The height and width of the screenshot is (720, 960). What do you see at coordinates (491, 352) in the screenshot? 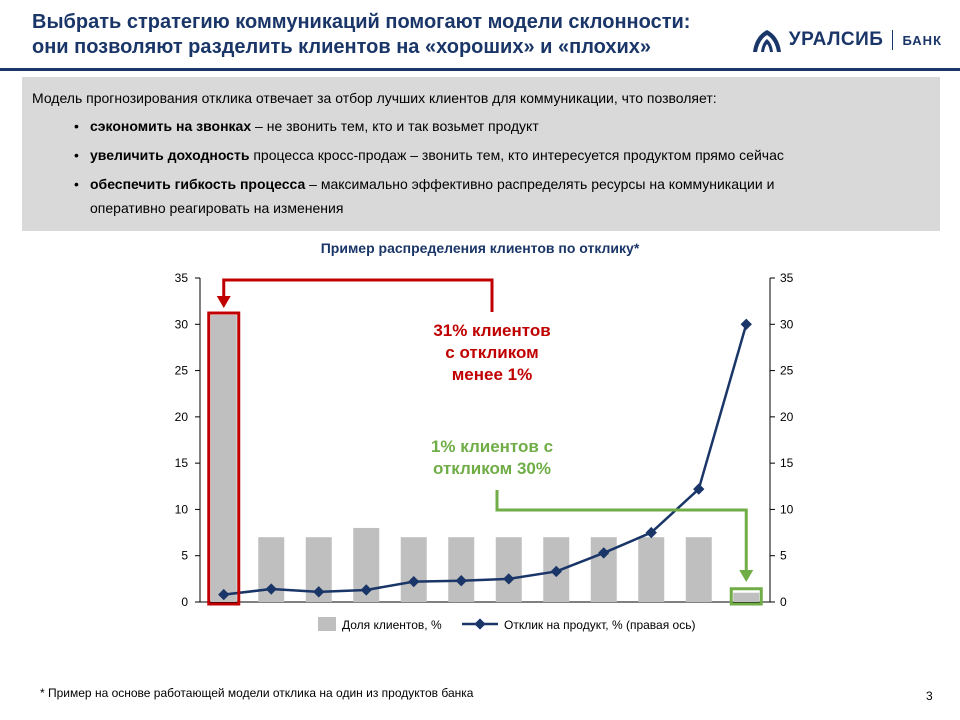
I see `red-callout-text: с откликом` at bounding box center [491, 352].